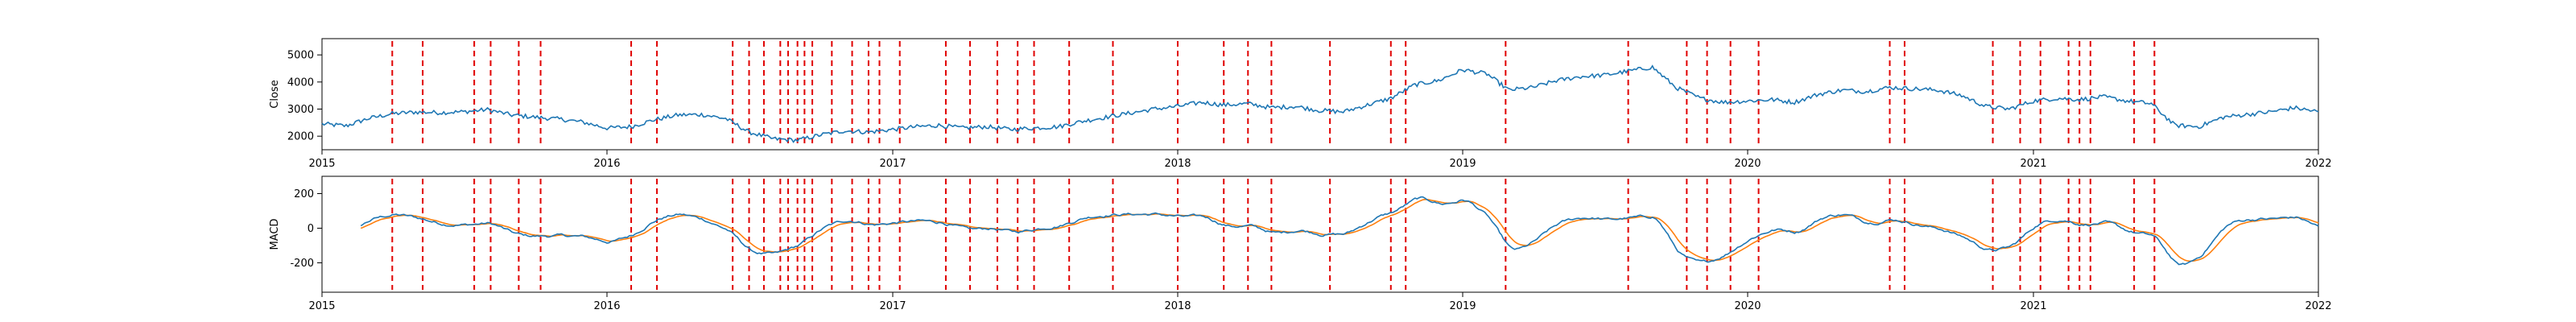 This screenshot has width=2576, height=322. I want to click on macd-x-ticks: 2015 2016 2017 2018 2019 2020 2021 2022, so click(1320, 302).